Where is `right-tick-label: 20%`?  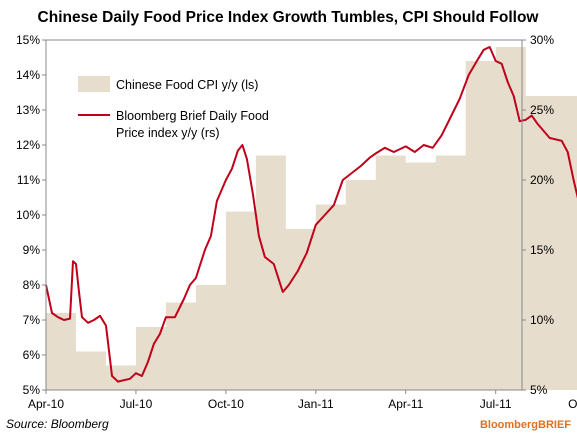
right-tick-label: 20% is located at coordinates (542, 180).